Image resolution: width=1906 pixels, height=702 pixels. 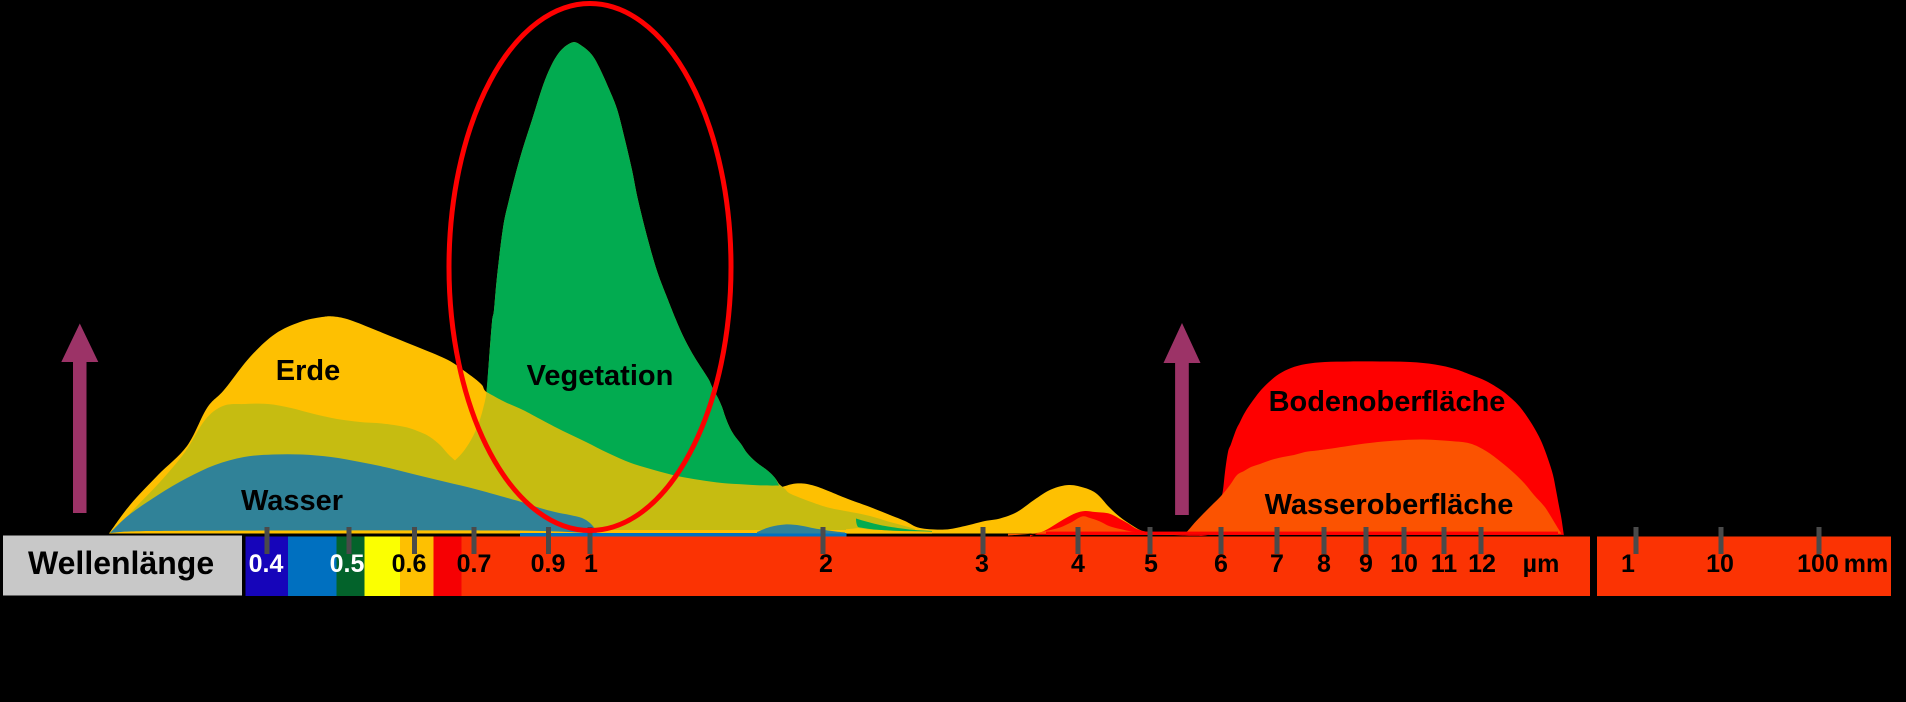 What do you see at coordinates (1389, 505) in the screenshot?
I see `svg-text: Wasseroberfläche` at bounding box center [1389, 505].